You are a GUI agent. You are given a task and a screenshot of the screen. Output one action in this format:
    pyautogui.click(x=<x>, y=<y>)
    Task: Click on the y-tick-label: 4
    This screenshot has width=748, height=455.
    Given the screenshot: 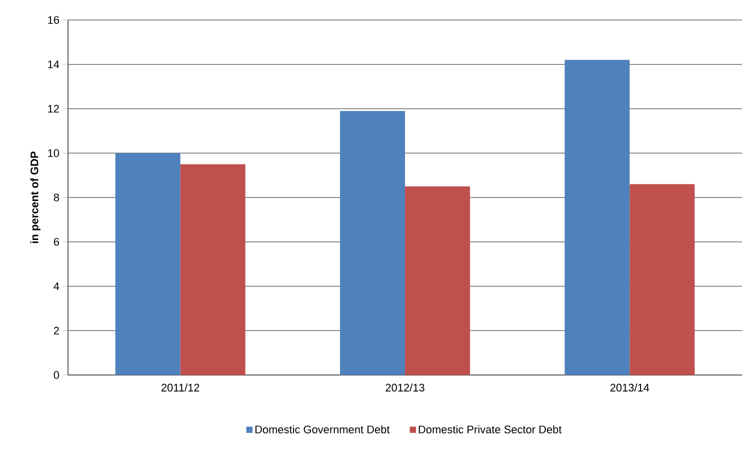 What is the action you would take?
    pyautogui.click(x=57, y=286)
    